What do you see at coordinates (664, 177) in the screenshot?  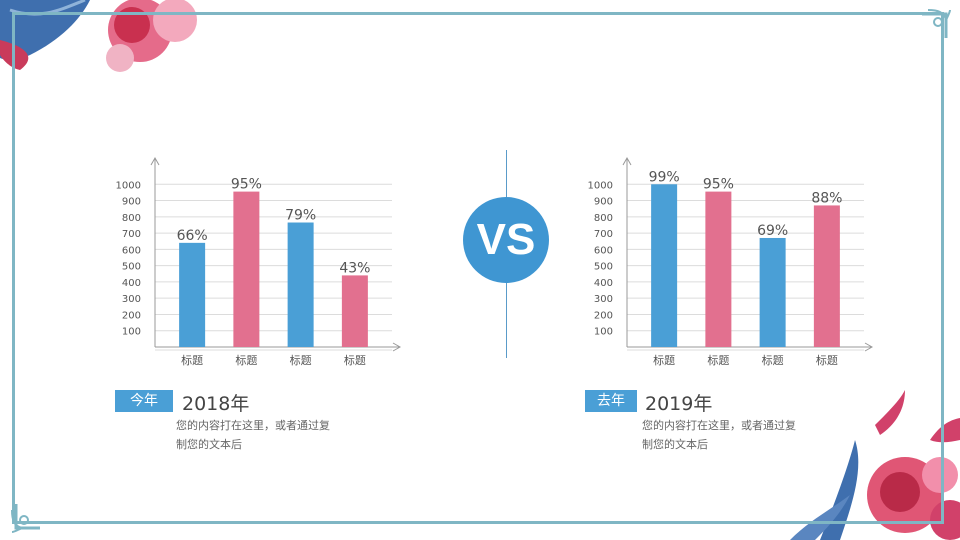 I see `bar-data-label: 99%` at bounding box center [664, 177].